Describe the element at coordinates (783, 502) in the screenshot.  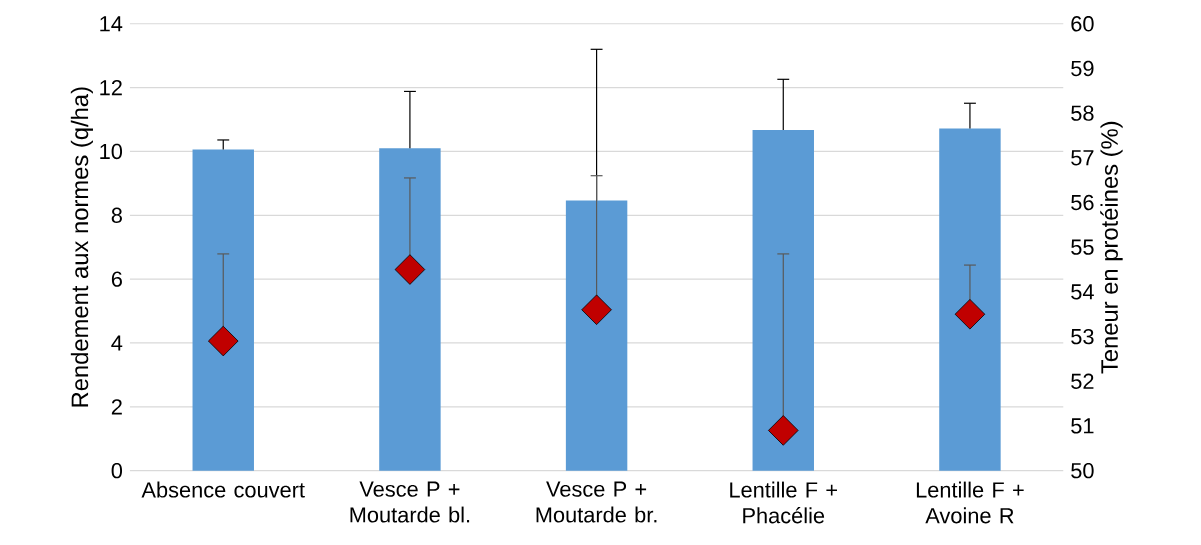
I see `x-tick-label: Lentille F + Phacélie` at that location.